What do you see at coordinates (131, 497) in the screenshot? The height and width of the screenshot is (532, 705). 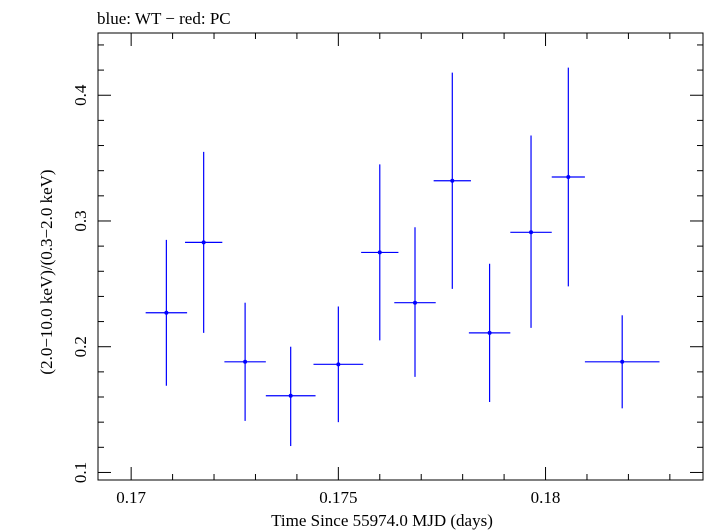 I see `x-tick-label: 0.17` at bounding box center [131, 497].